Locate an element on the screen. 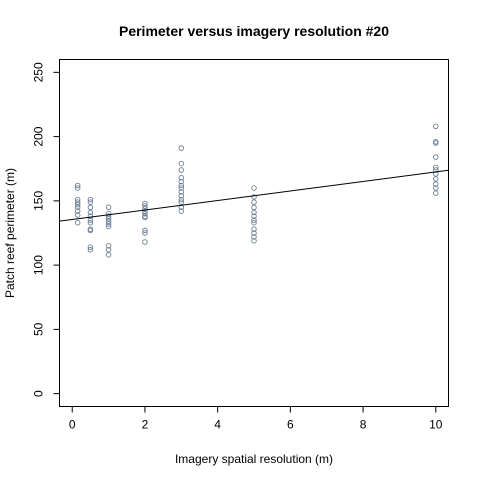  x-tick-label: 10 is located at coordinates (436, 425).